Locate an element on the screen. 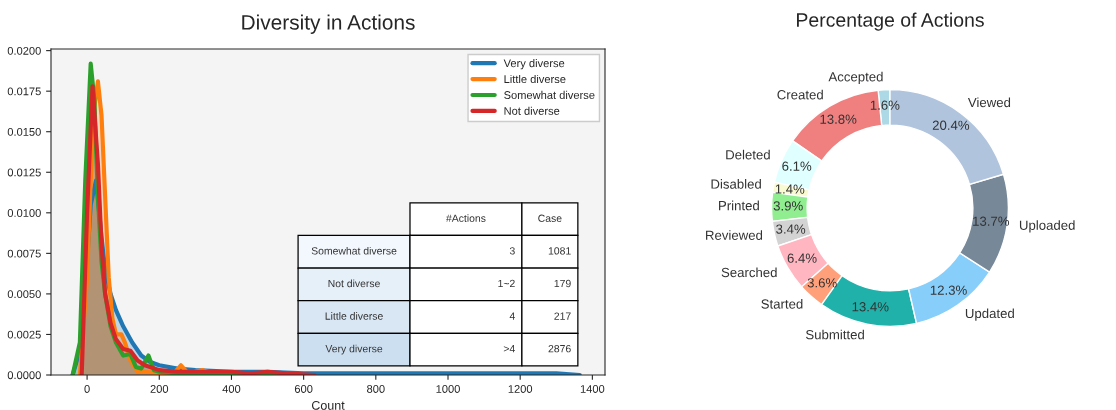  x-tick-label: 1200 is located at coordinates (520, 389).